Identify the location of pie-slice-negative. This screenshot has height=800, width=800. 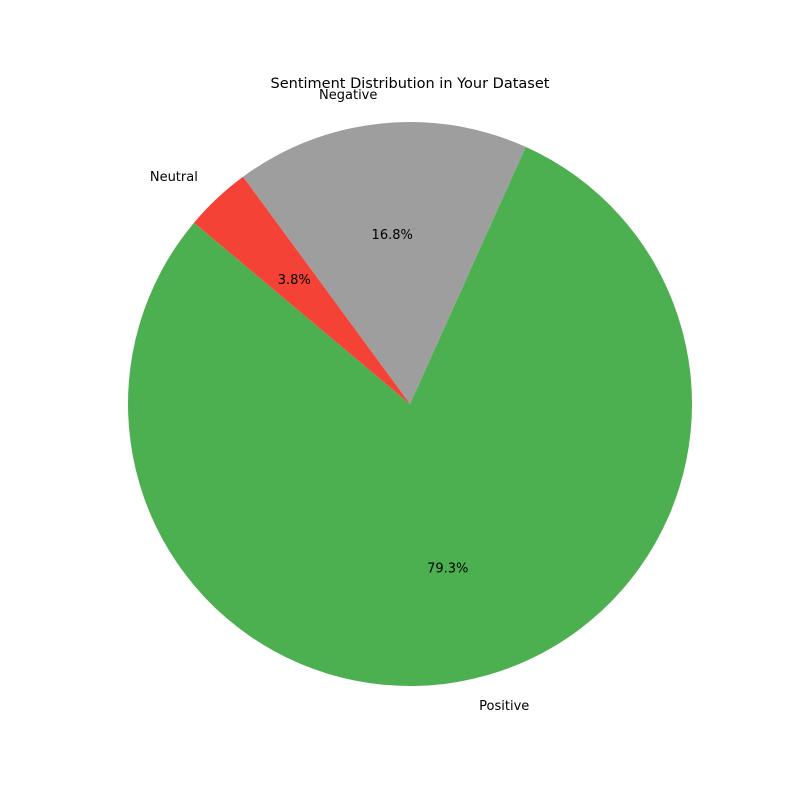
(384, 263).